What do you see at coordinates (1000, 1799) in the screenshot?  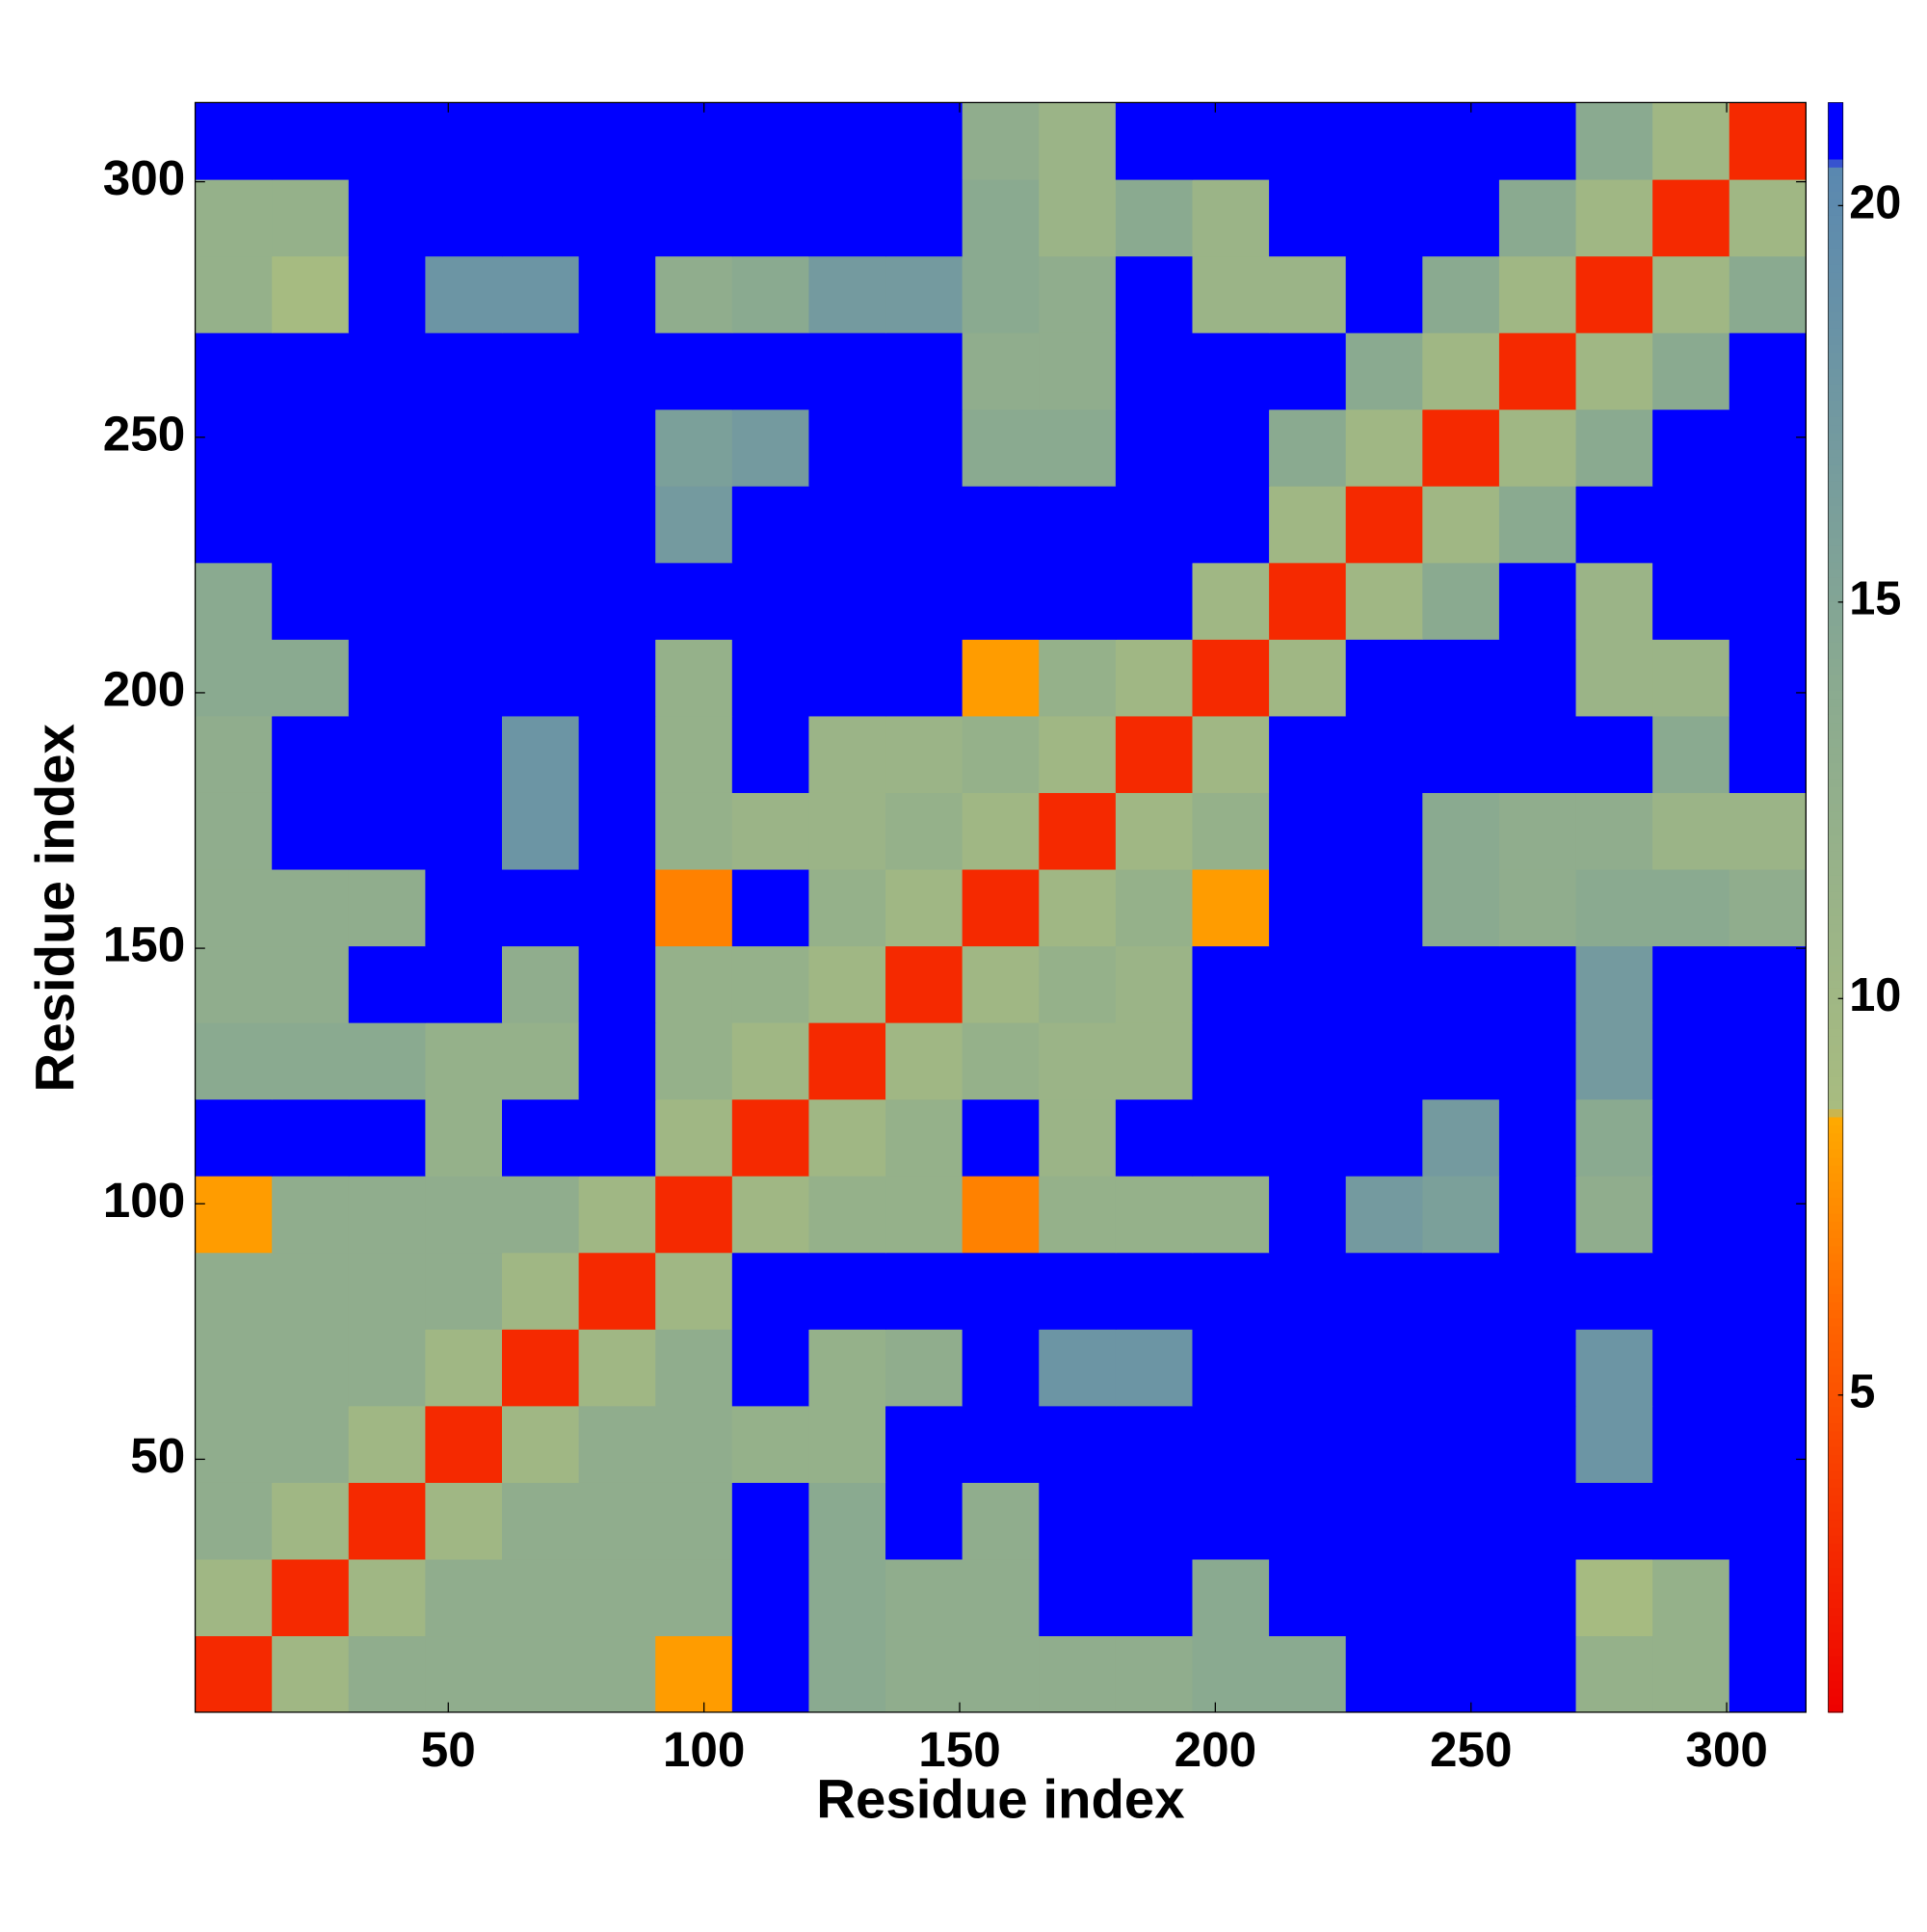 I see `x-axis-label: Residue index` at bounding box center [1000, 1799].